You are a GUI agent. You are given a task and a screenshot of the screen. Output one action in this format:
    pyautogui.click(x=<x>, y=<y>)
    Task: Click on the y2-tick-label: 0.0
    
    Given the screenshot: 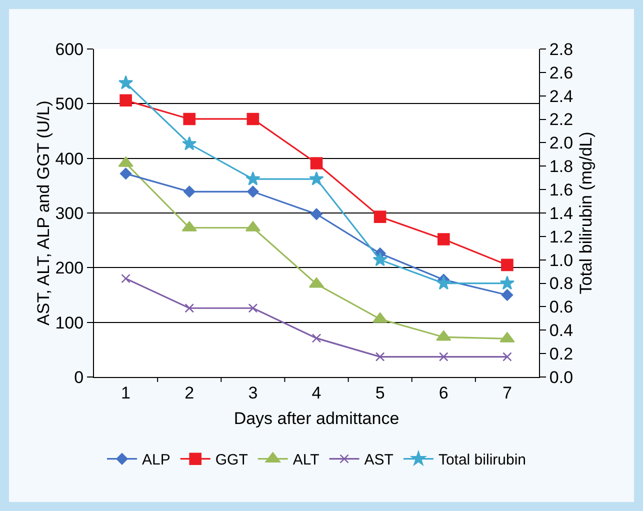 What is the action you would take?
    pyautogui.click(x=561, y=377)
    